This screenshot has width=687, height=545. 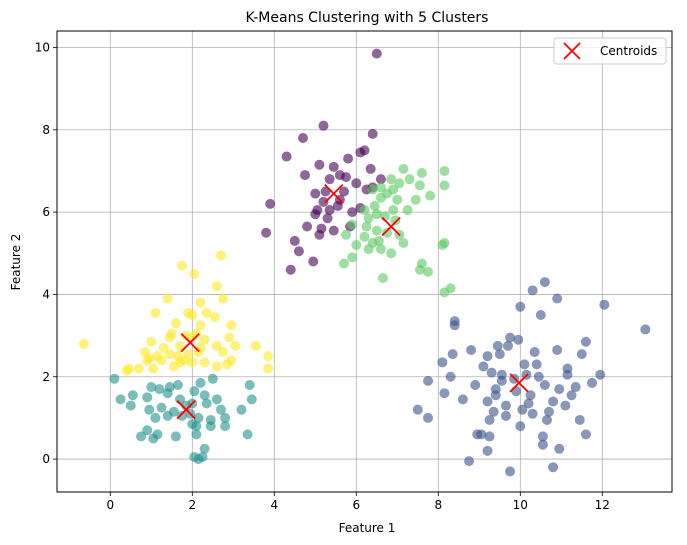 I want to click on y-tick-label: 6, so click(x=46, y=212).